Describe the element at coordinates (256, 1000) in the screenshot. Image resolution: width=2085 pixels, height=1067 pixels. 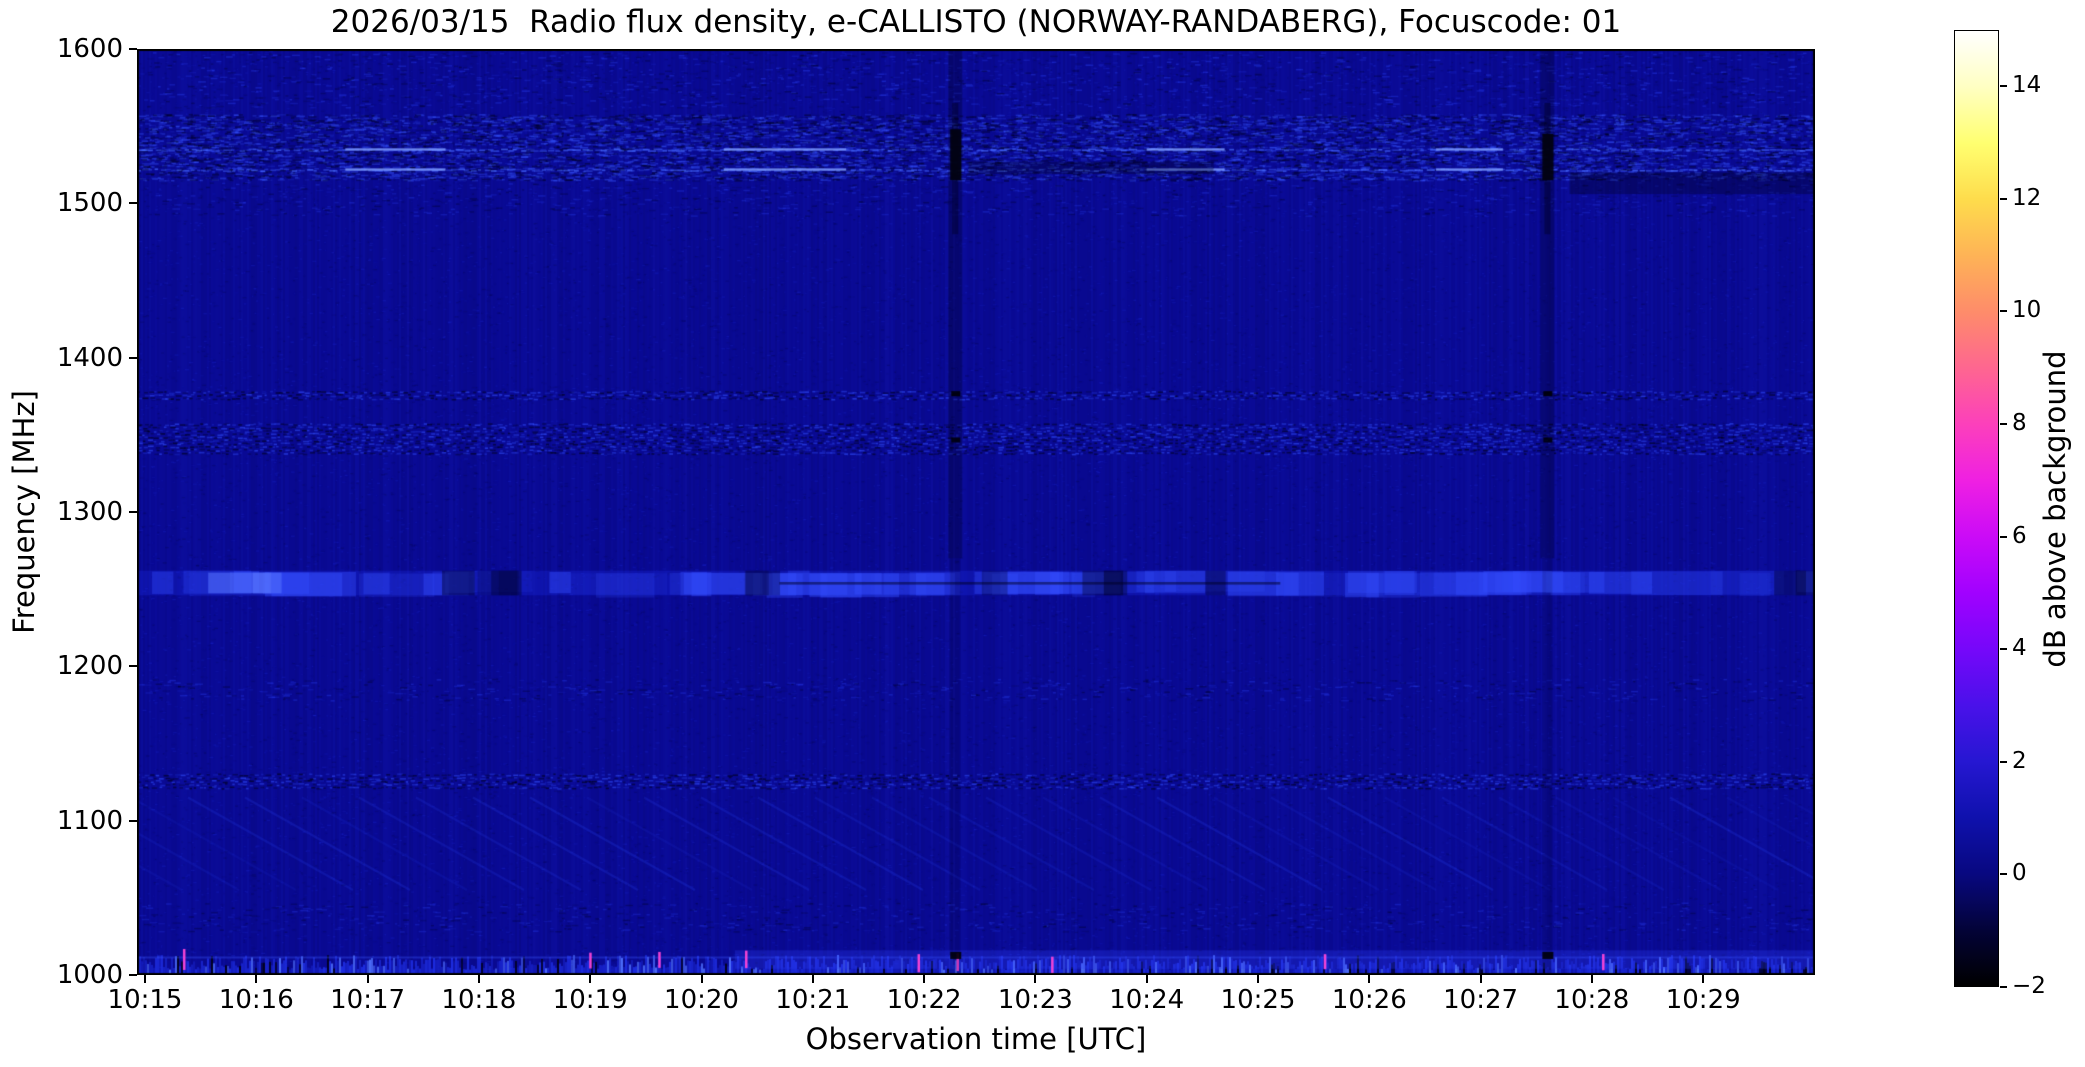
I see `x-tick-label: 10:16` at that location.